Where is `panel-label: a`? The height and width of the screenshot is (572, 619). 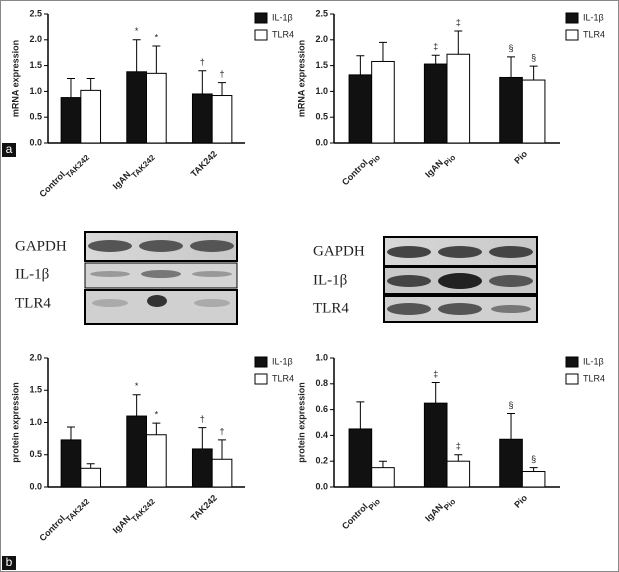 panel-label: a is located at coordinates (9, 149).